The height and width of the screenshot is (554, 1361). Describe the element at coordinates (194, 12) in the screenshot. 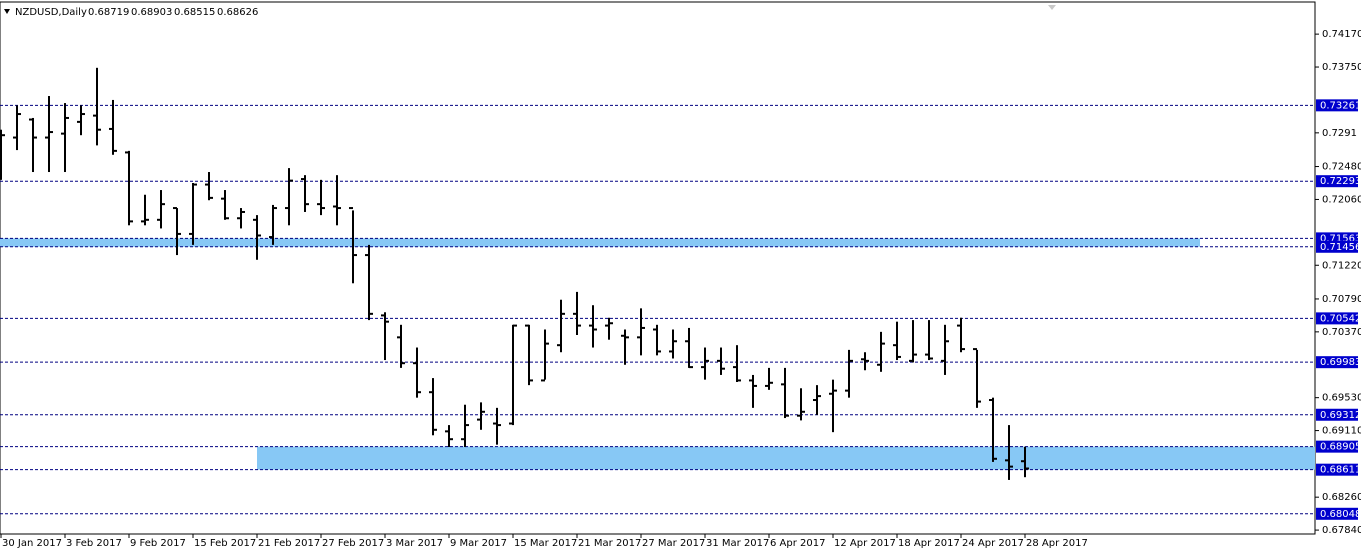

I see `header-low: 0.68515` at that location.